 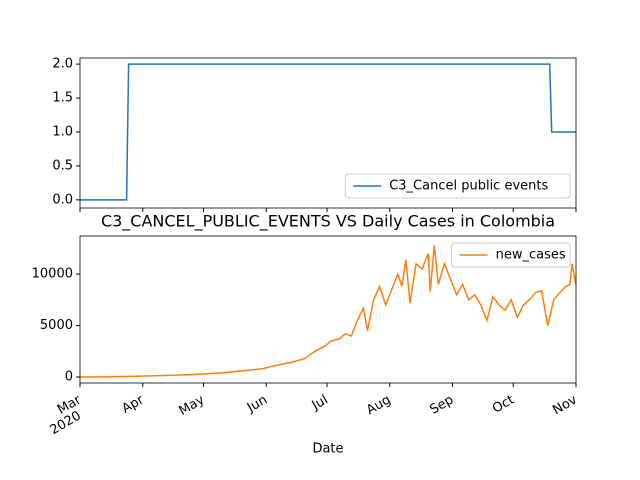 I want to click on x-tick-label: Oct, so click(x=503, y=405).